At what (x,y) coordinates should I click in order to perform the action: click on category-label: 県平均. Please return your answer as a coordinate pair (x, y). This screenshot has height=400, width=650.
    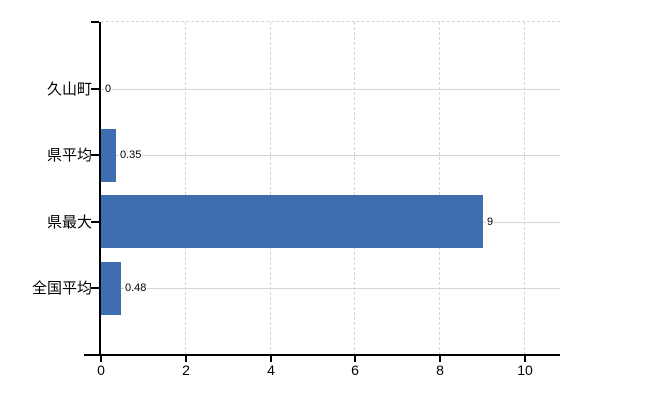
    Looking at the image, I should click on (69, 156).